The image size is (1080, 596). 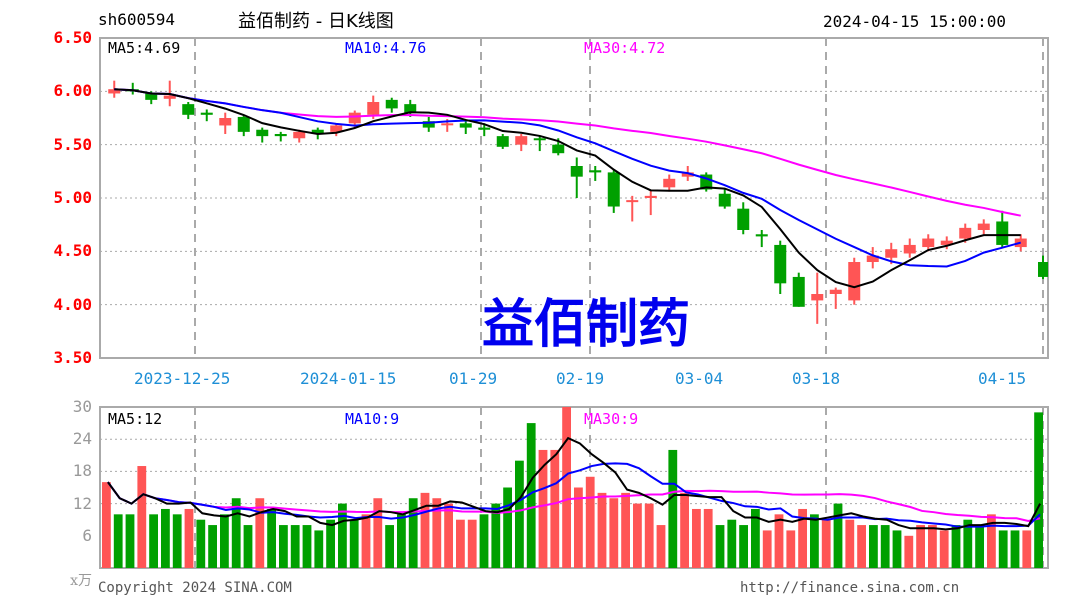 What do you see at coordinates (82, 503) in the screenshot?
I see `volume-y-tick: 12` at bounding box center [82, 503].